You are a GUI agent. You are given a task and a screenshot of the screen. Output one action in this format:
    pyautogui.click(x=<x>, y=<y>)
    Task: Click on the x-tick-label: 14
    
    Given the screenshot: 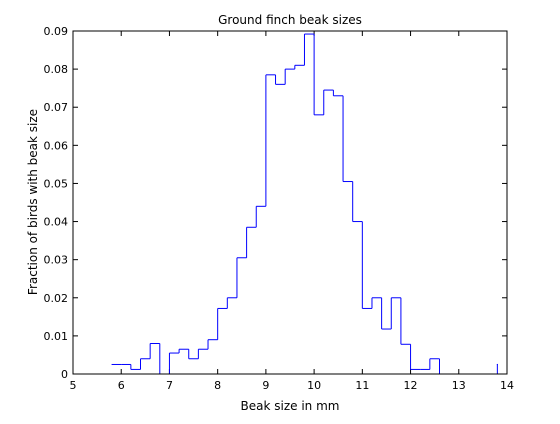 What is the action you would take?
    pyautogui.click(x=507, y=385)
    